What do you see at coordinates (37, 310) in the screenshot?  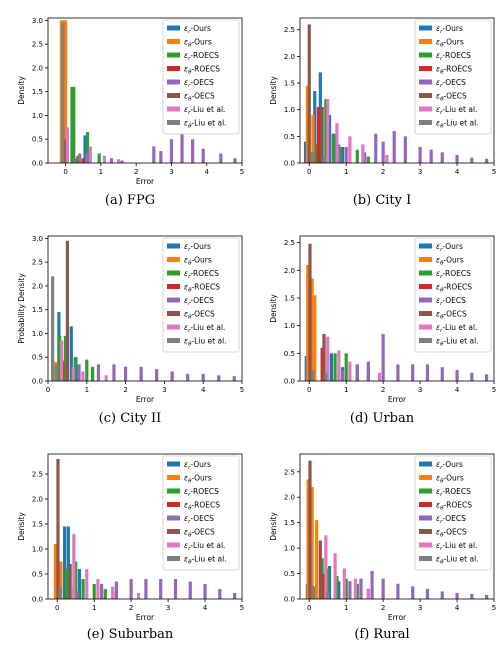 I see `y-tick-label: 1.5` at bounding box center [37, 310].